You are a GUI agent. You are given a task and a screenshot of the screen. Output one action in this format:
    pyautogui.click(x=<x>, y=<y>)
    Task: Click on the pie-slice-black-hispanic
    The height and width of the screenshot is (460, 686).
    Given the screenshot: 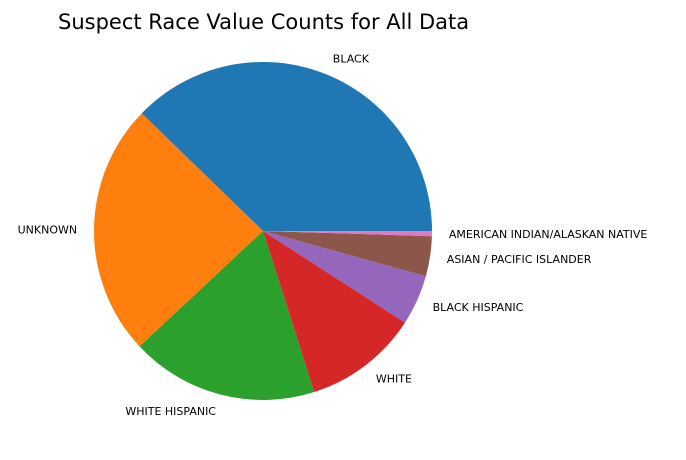 What is the action you would take?
    pyautogui.click(x=344, y=277)
    